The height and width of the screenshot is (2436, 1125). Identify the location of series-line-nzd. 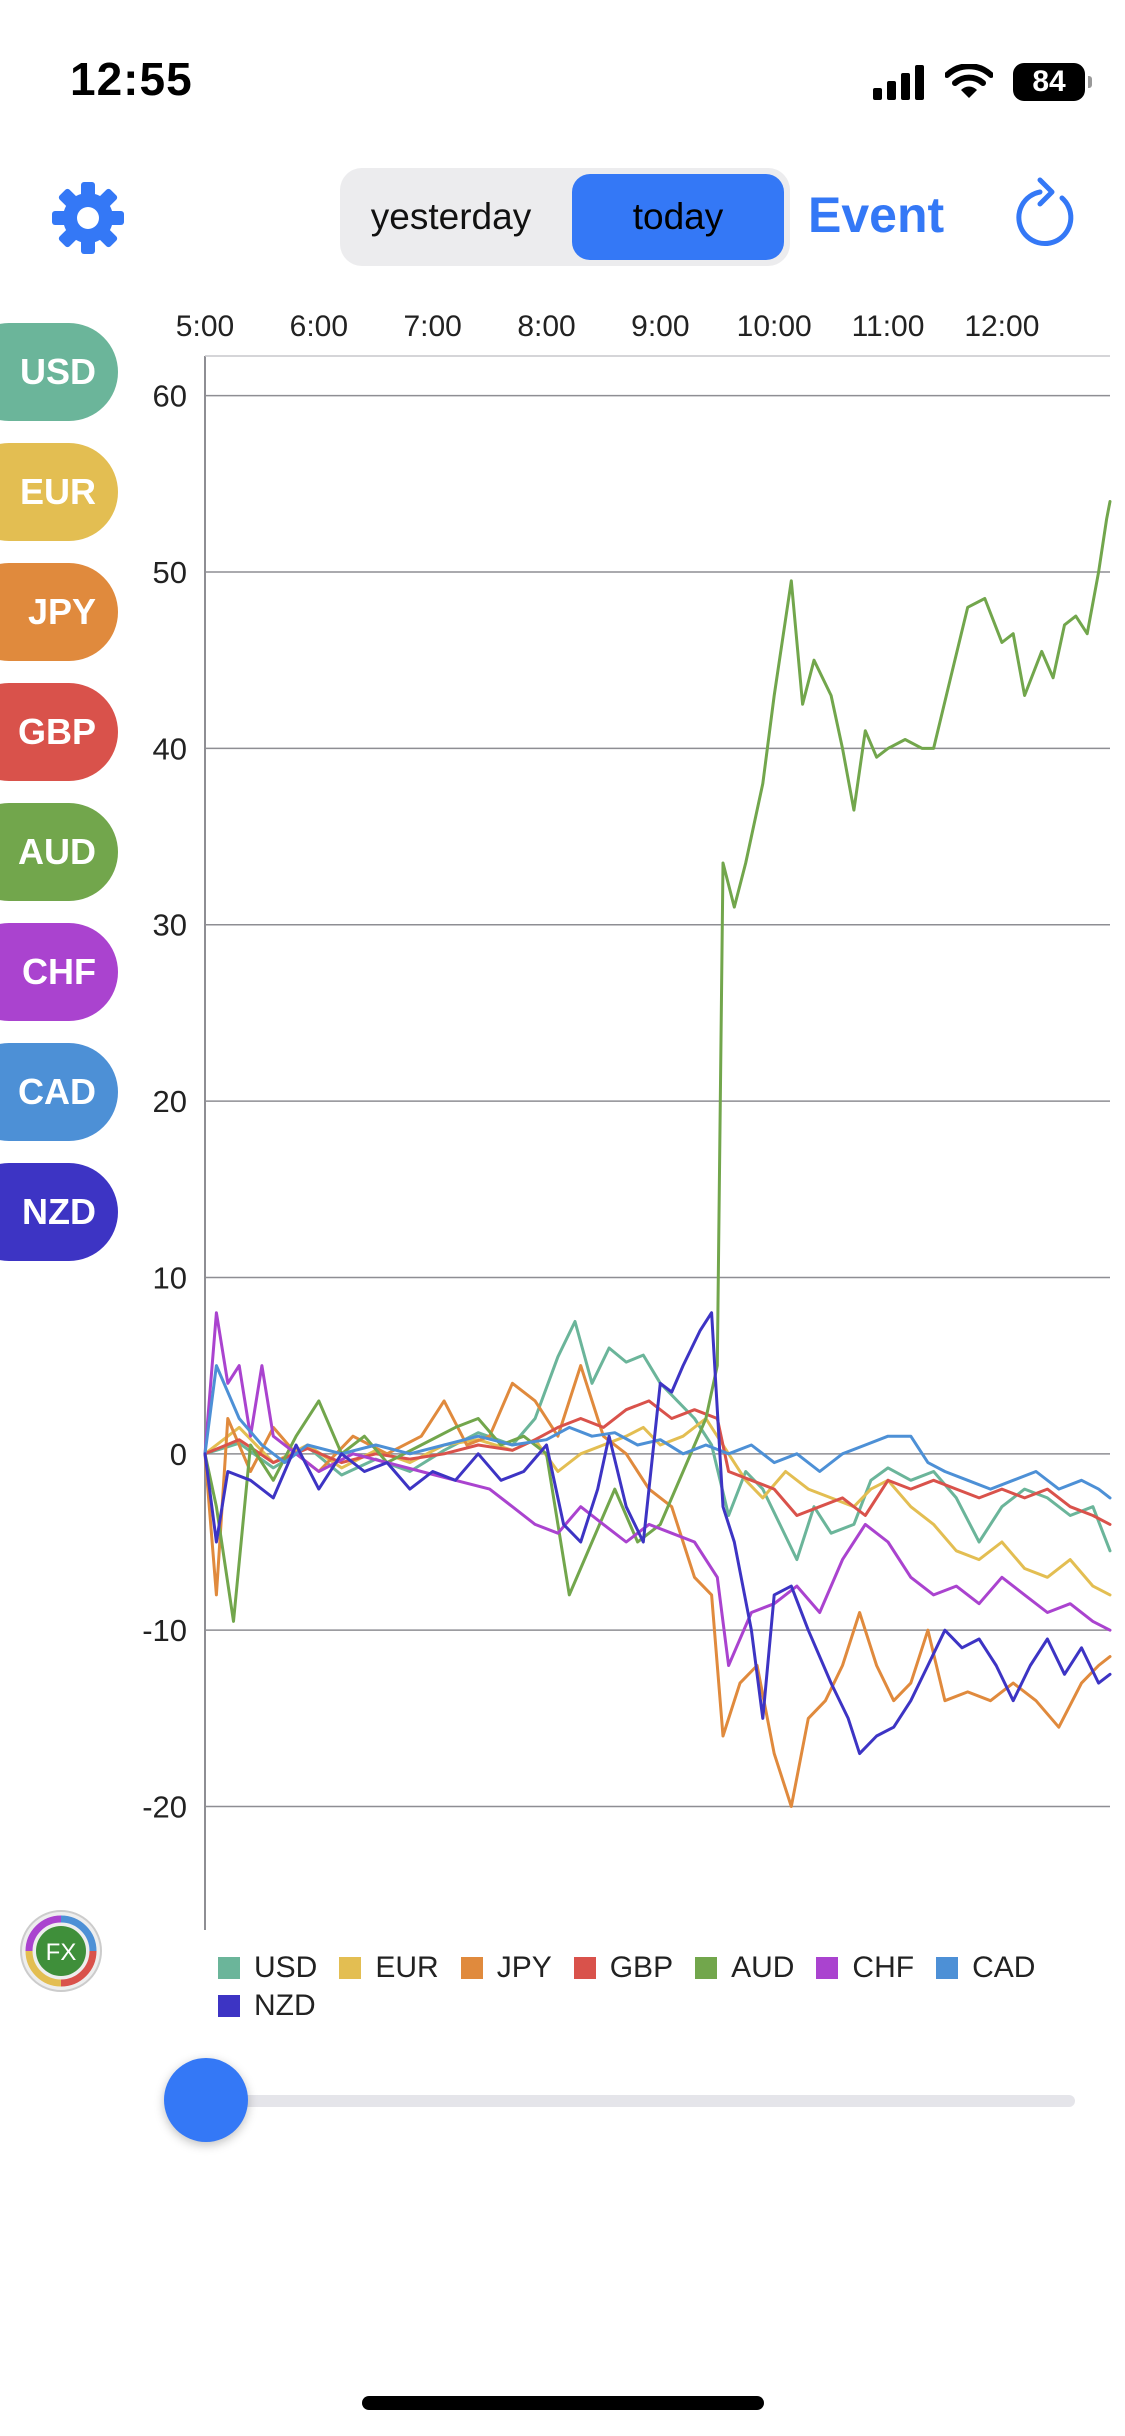
(657, 1533).